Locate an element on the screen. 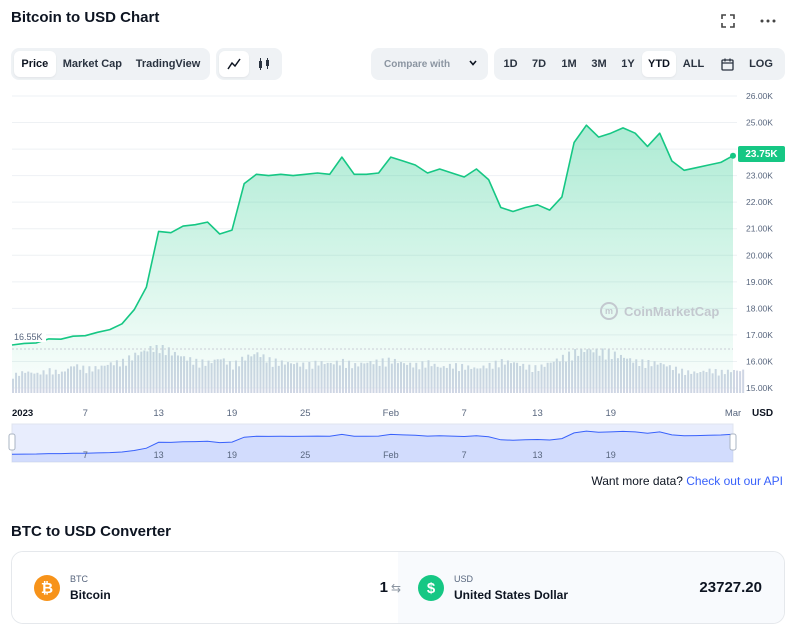  navigator-window is located at coordinates (372, 443).